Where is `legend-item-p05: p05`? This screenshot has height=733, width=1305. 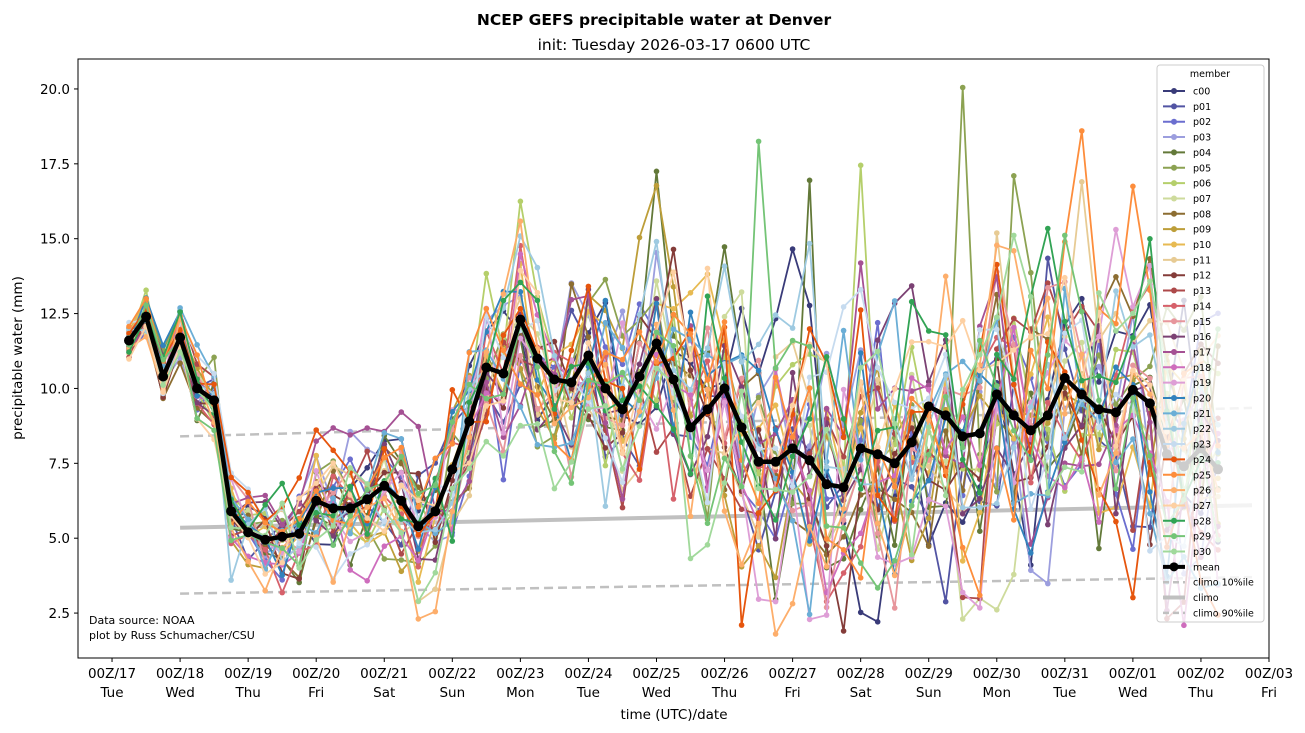
legend-item-p05: p05 is located at coordinates (1187, 168).